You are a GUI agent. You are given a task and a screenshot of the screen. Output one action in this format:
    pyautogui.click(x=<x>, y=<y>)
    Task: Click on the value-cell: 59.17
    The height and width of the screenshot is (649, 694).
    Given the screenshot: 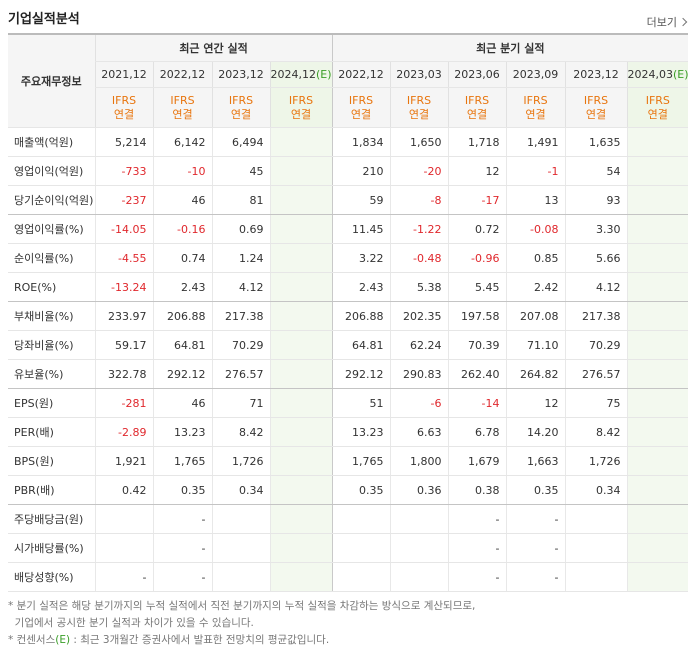 What is the action you would take?
    pyautogui.click(x=123, y=345)
    